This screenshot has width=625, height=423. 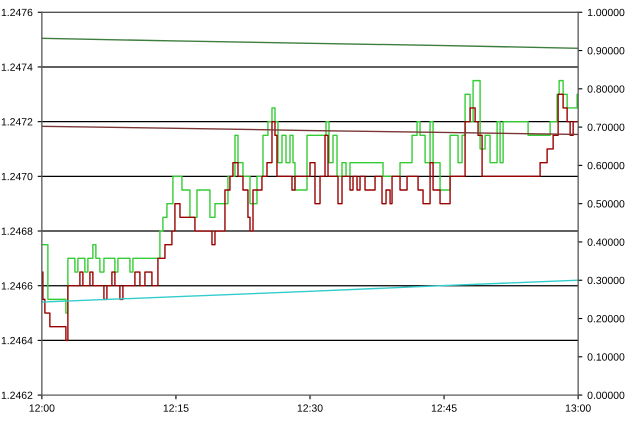 I want to click on y2-tick-label: 0.80000, so click(x=606, y=89).